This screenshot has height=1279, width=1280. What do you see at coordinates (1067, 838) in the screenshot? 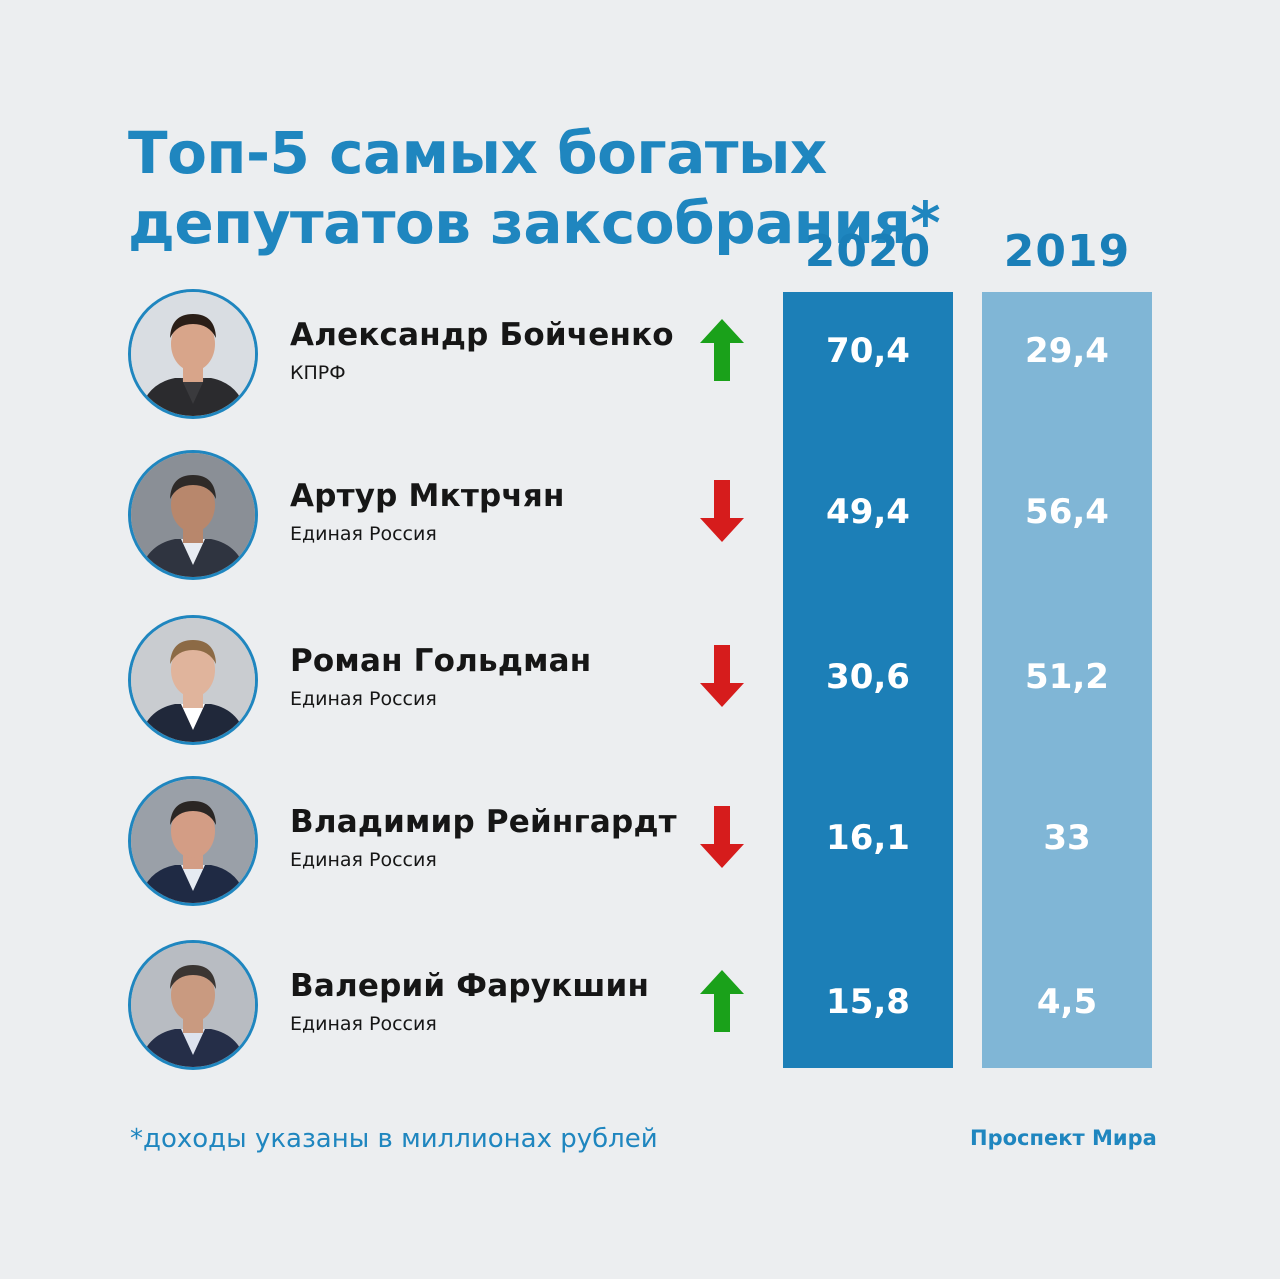
I see `income-value-2019: 33` at bounding box center [1067, 838].